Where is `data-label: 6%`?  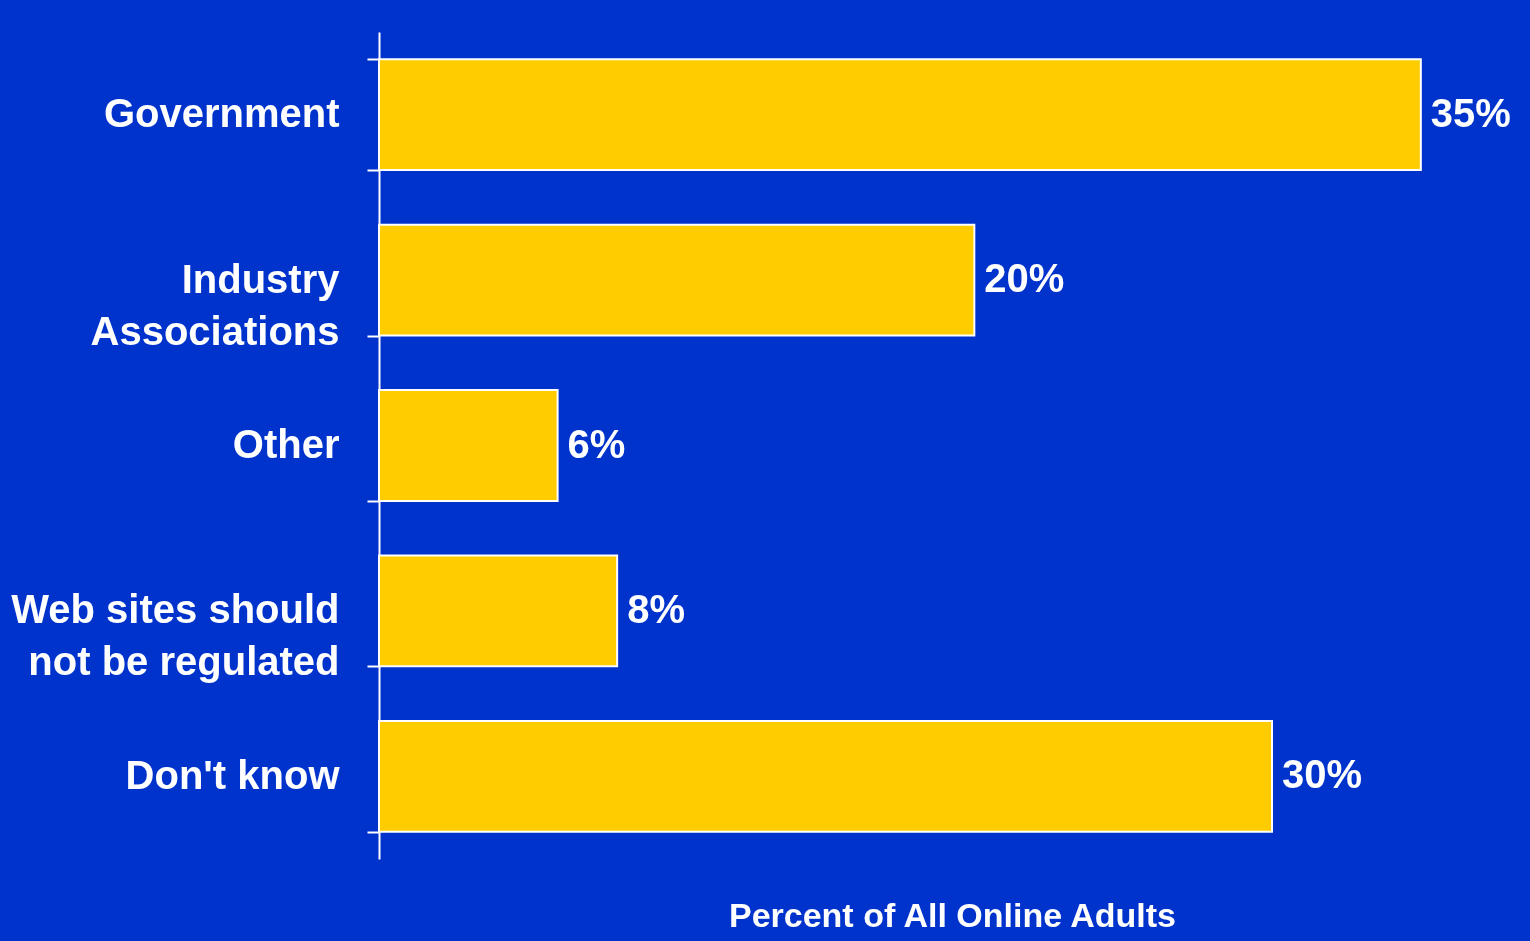 data-label: 6% is located at coordinates (596, 443).